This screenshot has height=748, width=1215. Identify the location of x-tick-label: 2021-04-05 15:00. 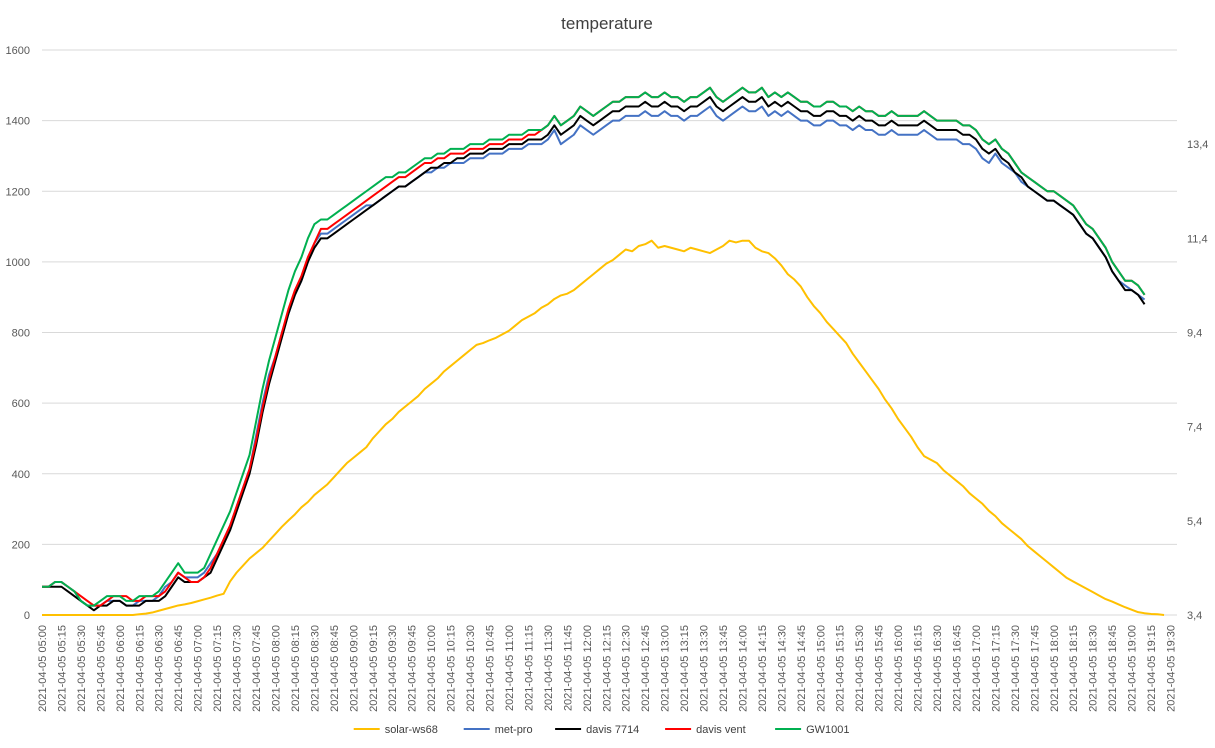
(821, 668).